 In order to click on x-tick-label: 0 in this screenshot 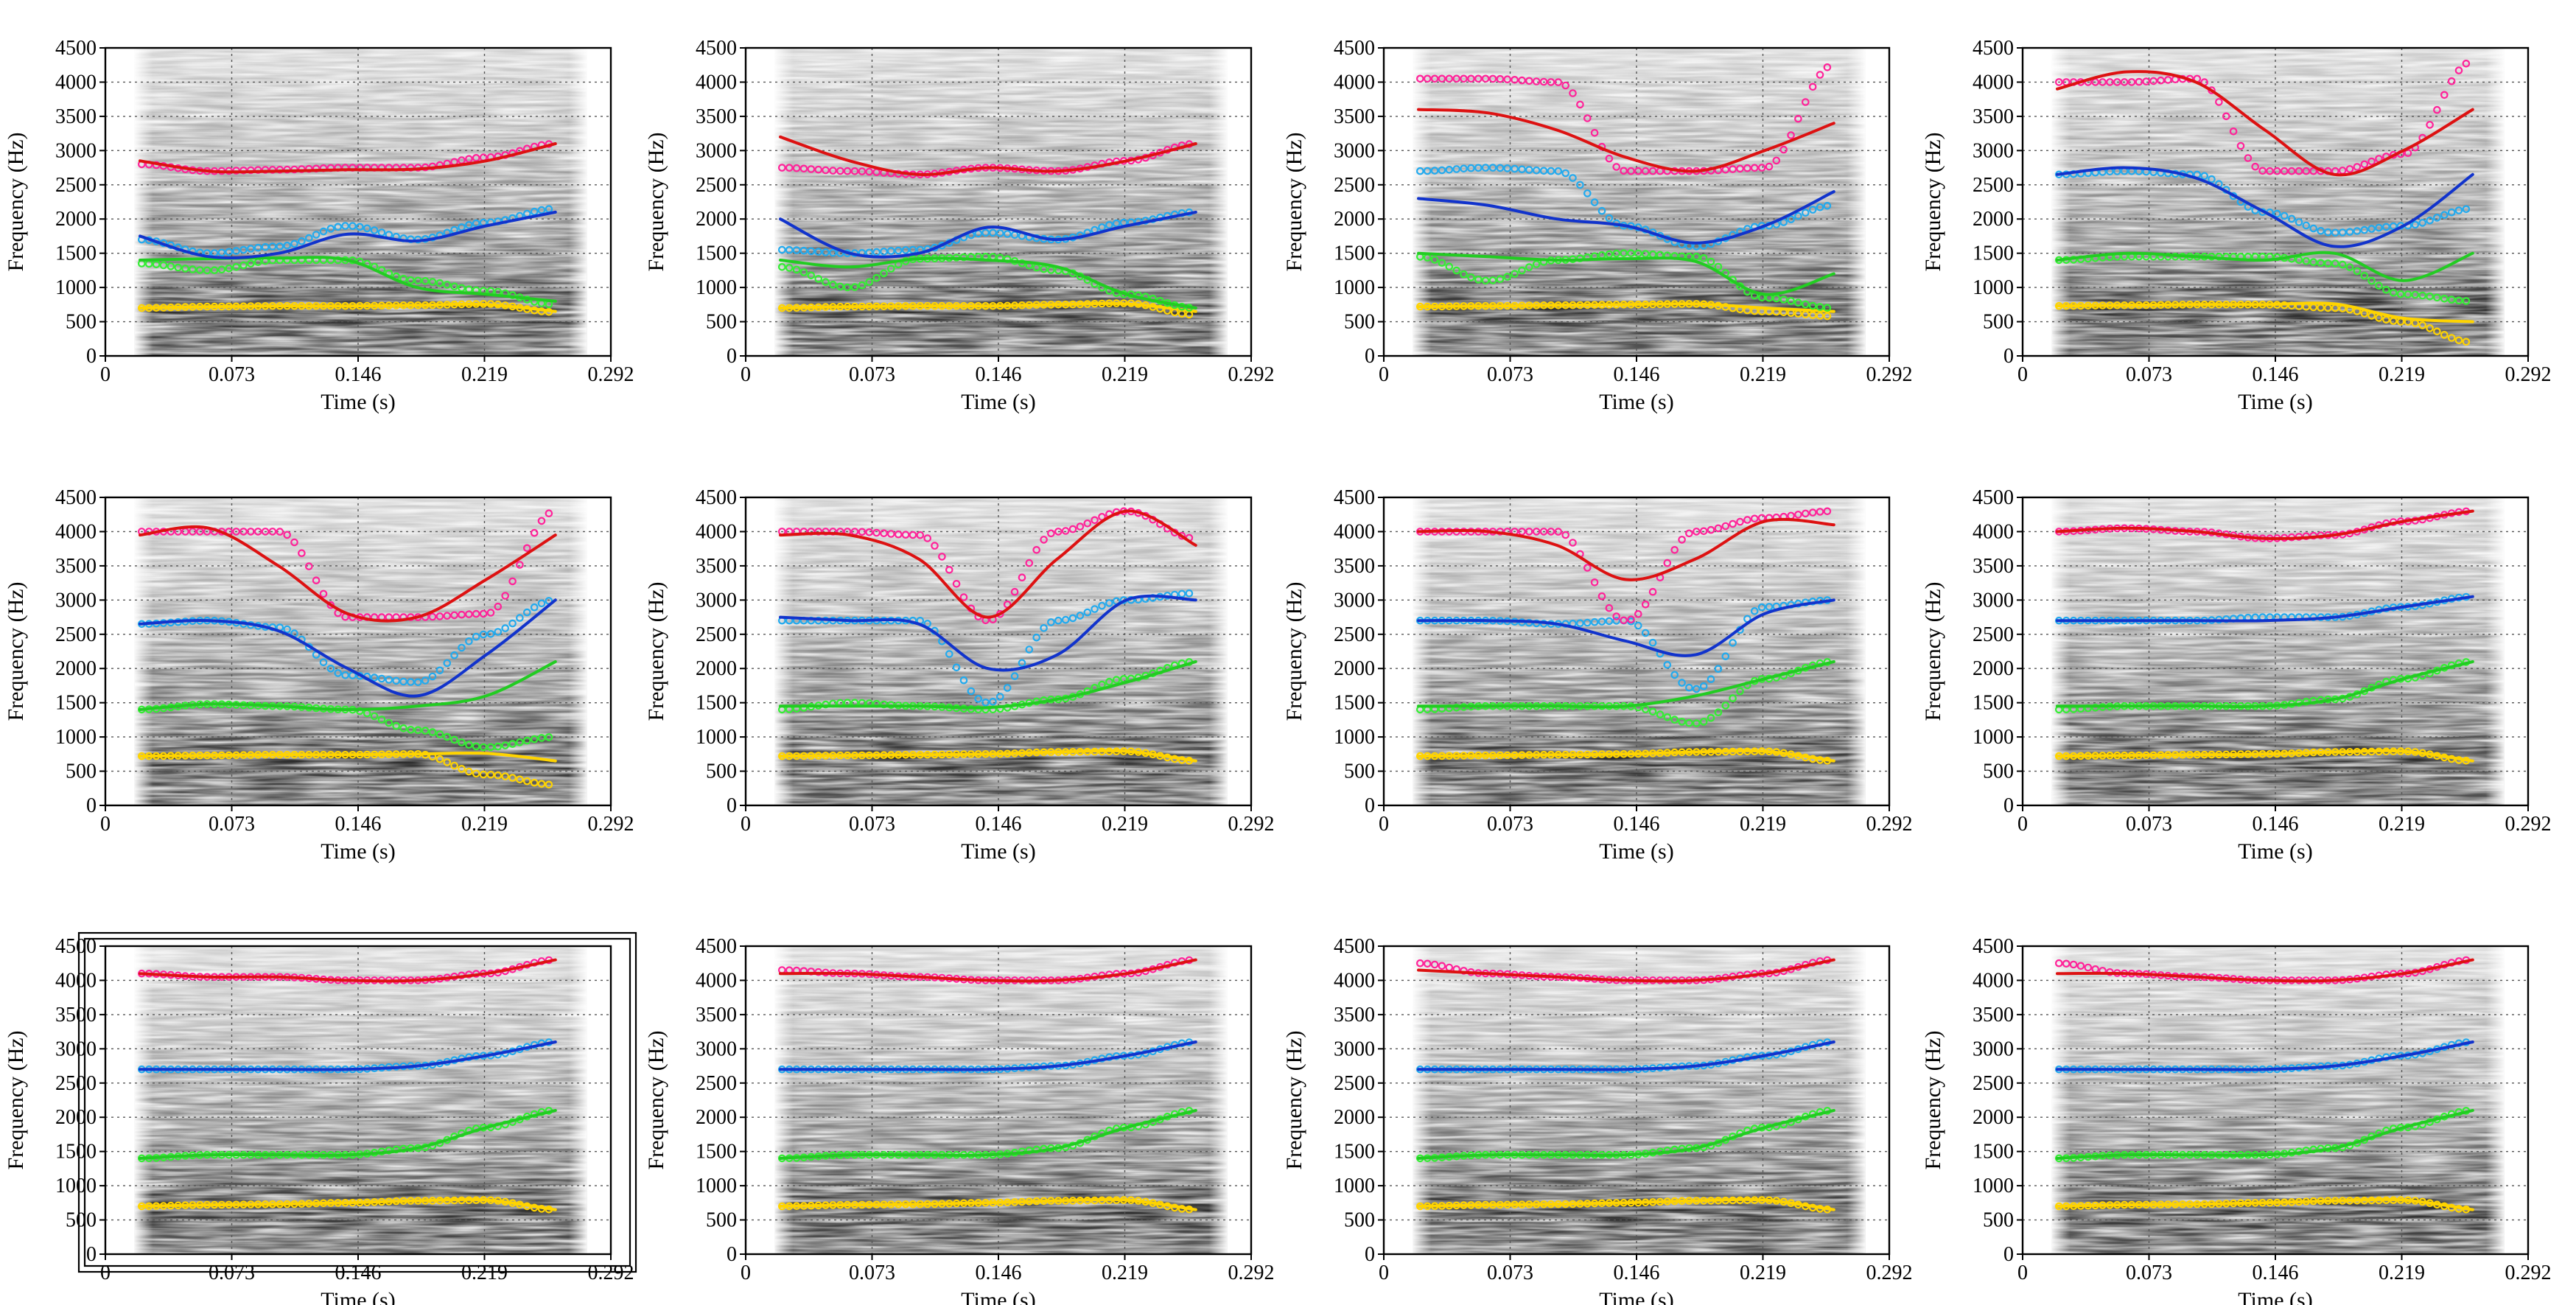, I will do `click(746, 374)`.